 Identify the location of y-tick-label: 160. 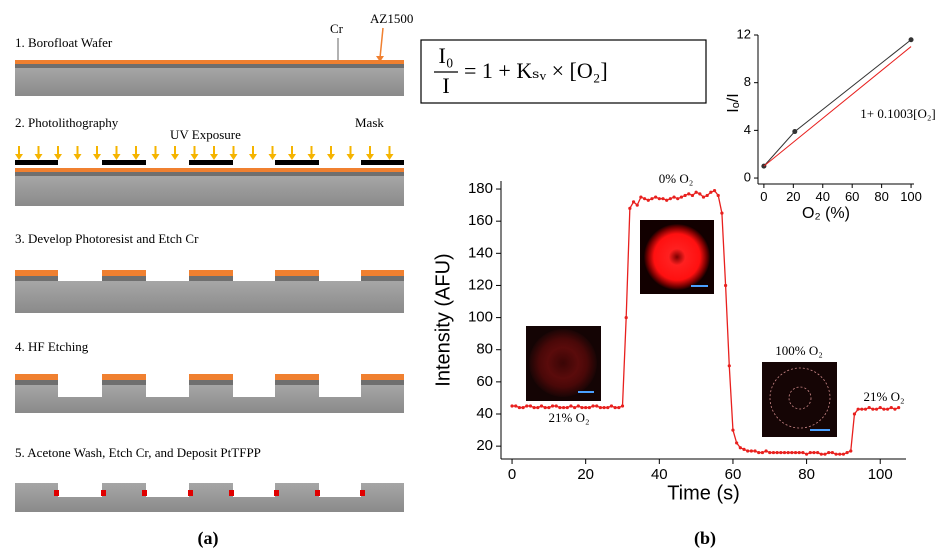
(480, 220).